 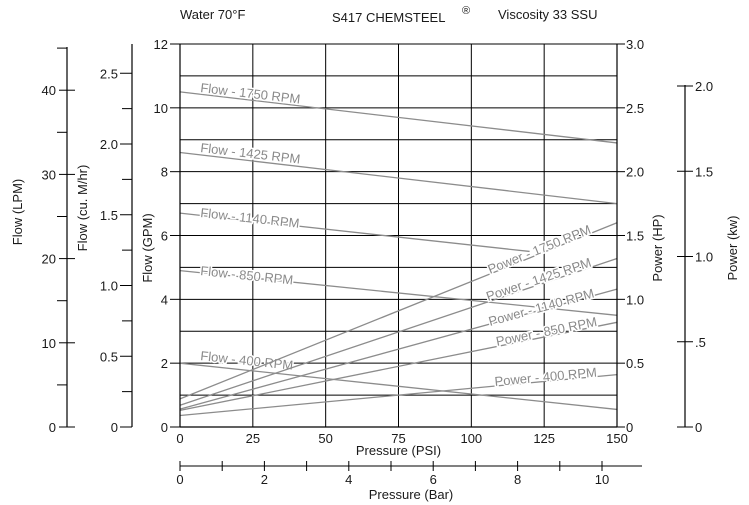 What do you see at coordinates (52, 427) in the screenshot?
I see `lpm-tick-label: 0` at bounding box center [52, 427].